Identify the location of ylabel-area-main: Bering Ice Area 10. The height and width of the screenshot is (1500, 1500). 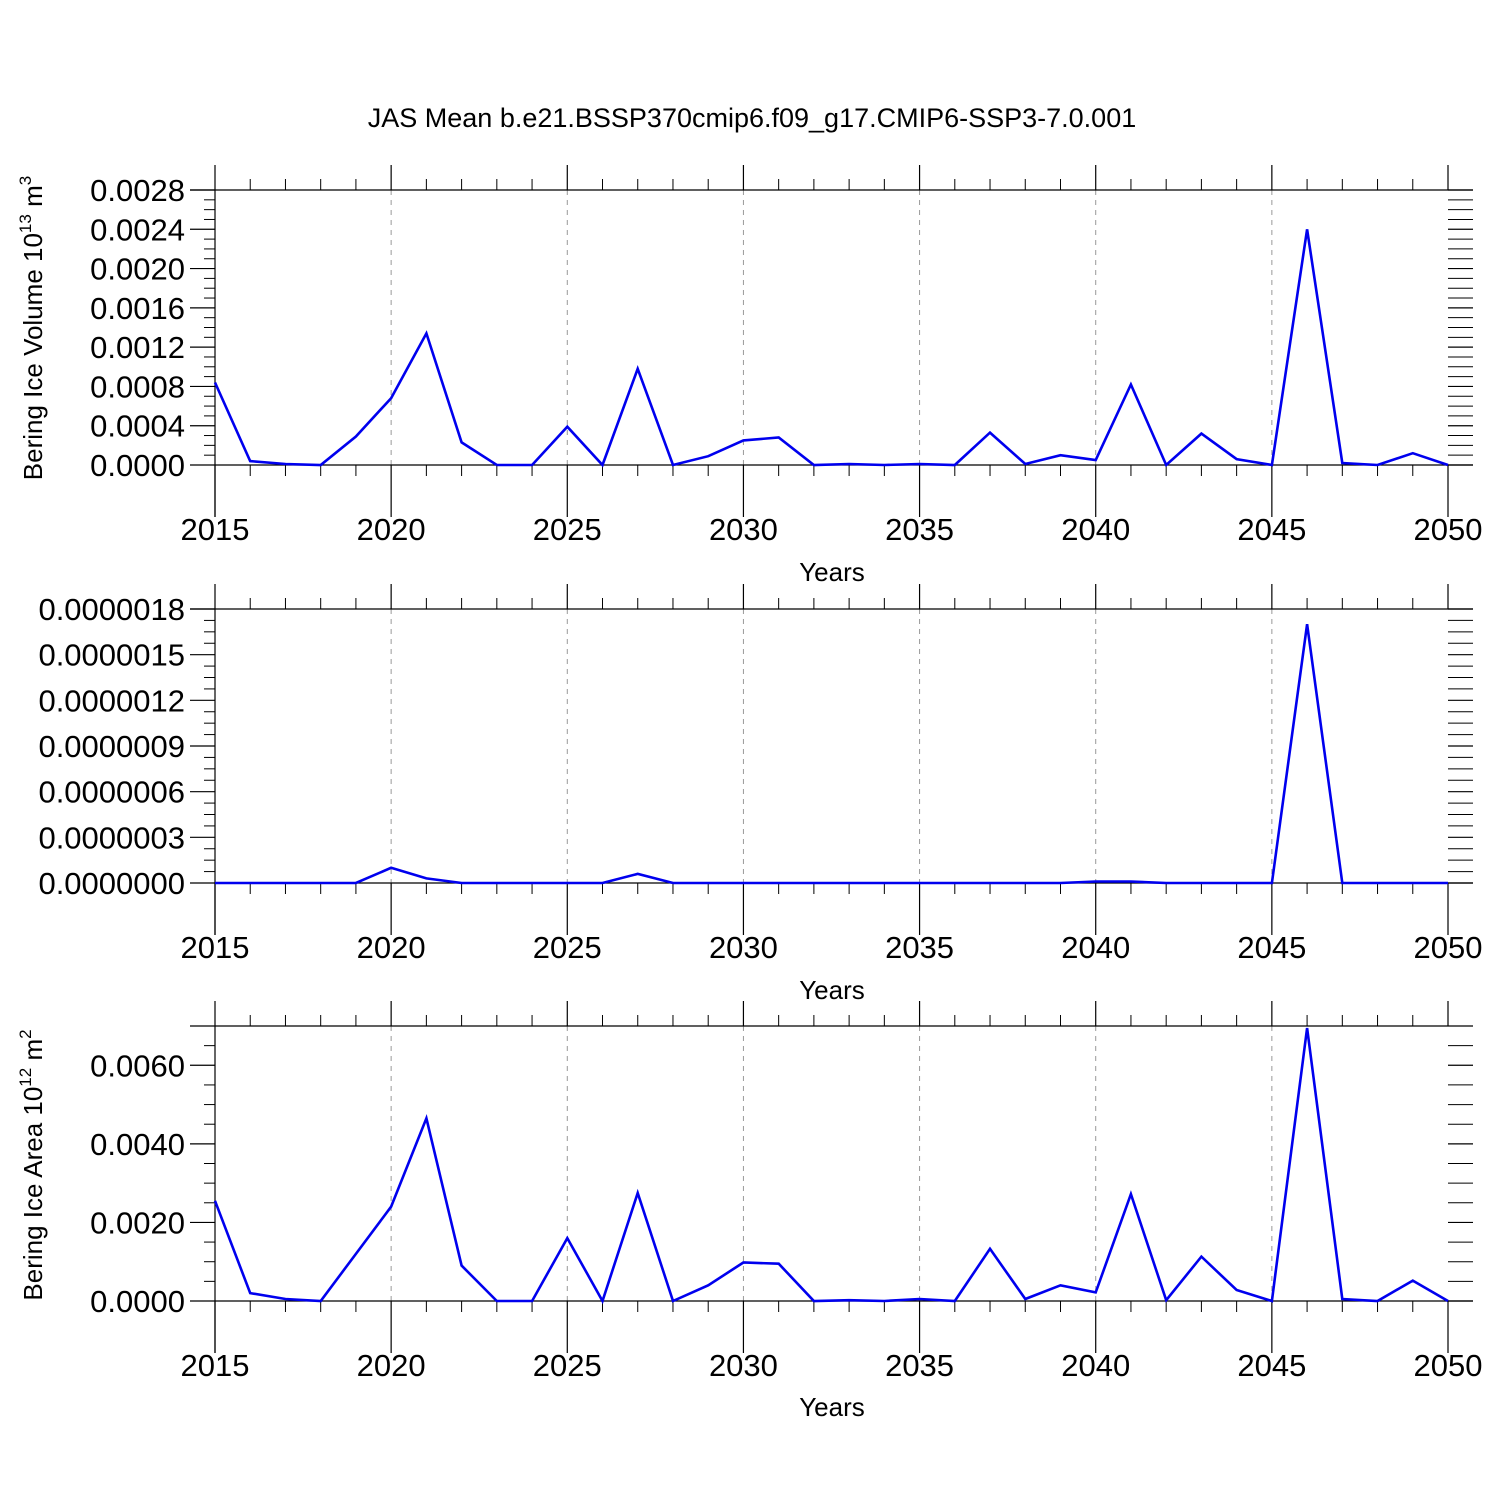
(33, 1194).